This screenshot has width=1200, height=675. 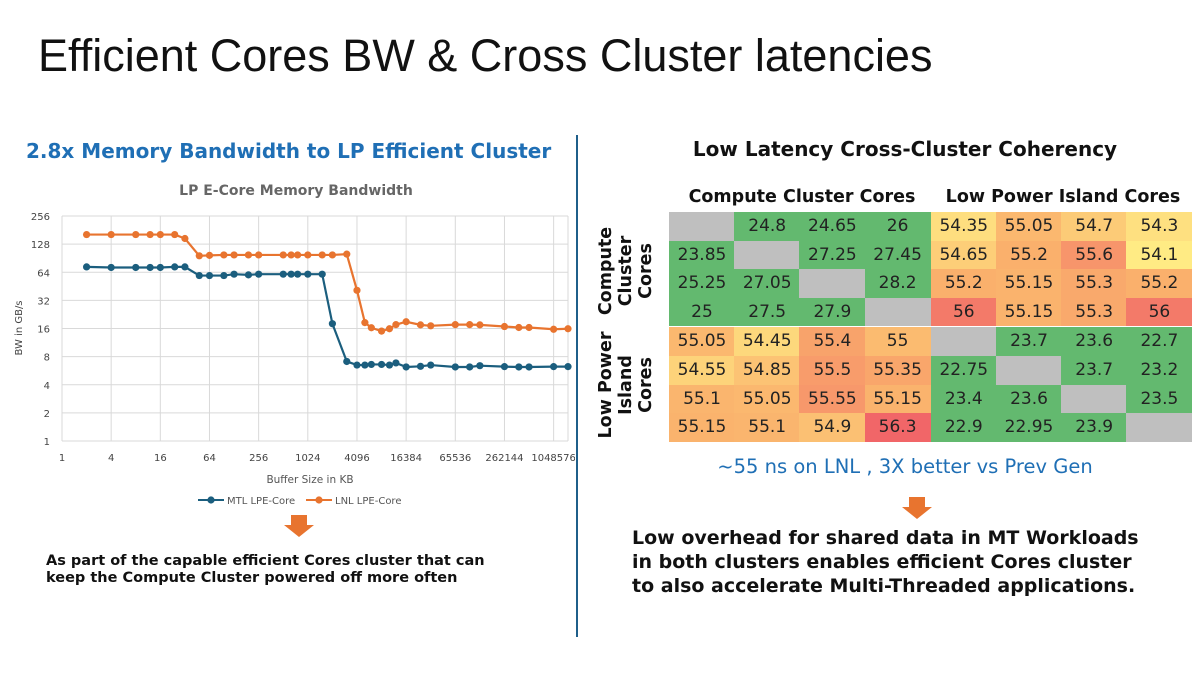 What do you see at coordinates (47, 442) in the screenshot?
I see `y-tick-label: 1` at bounding box center [47, 442].